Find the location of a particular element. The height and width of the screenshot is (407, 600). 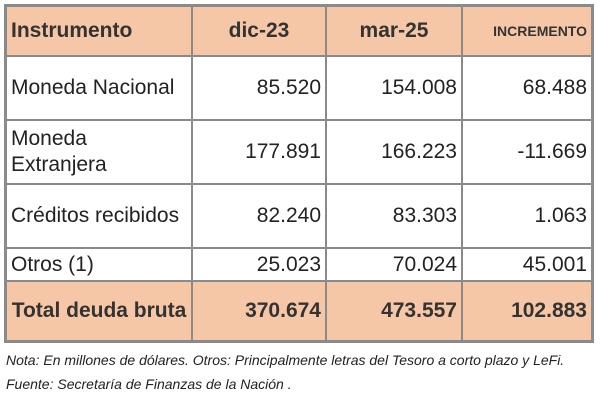

row-label: Instrumento is located at coordinates (98, 30).